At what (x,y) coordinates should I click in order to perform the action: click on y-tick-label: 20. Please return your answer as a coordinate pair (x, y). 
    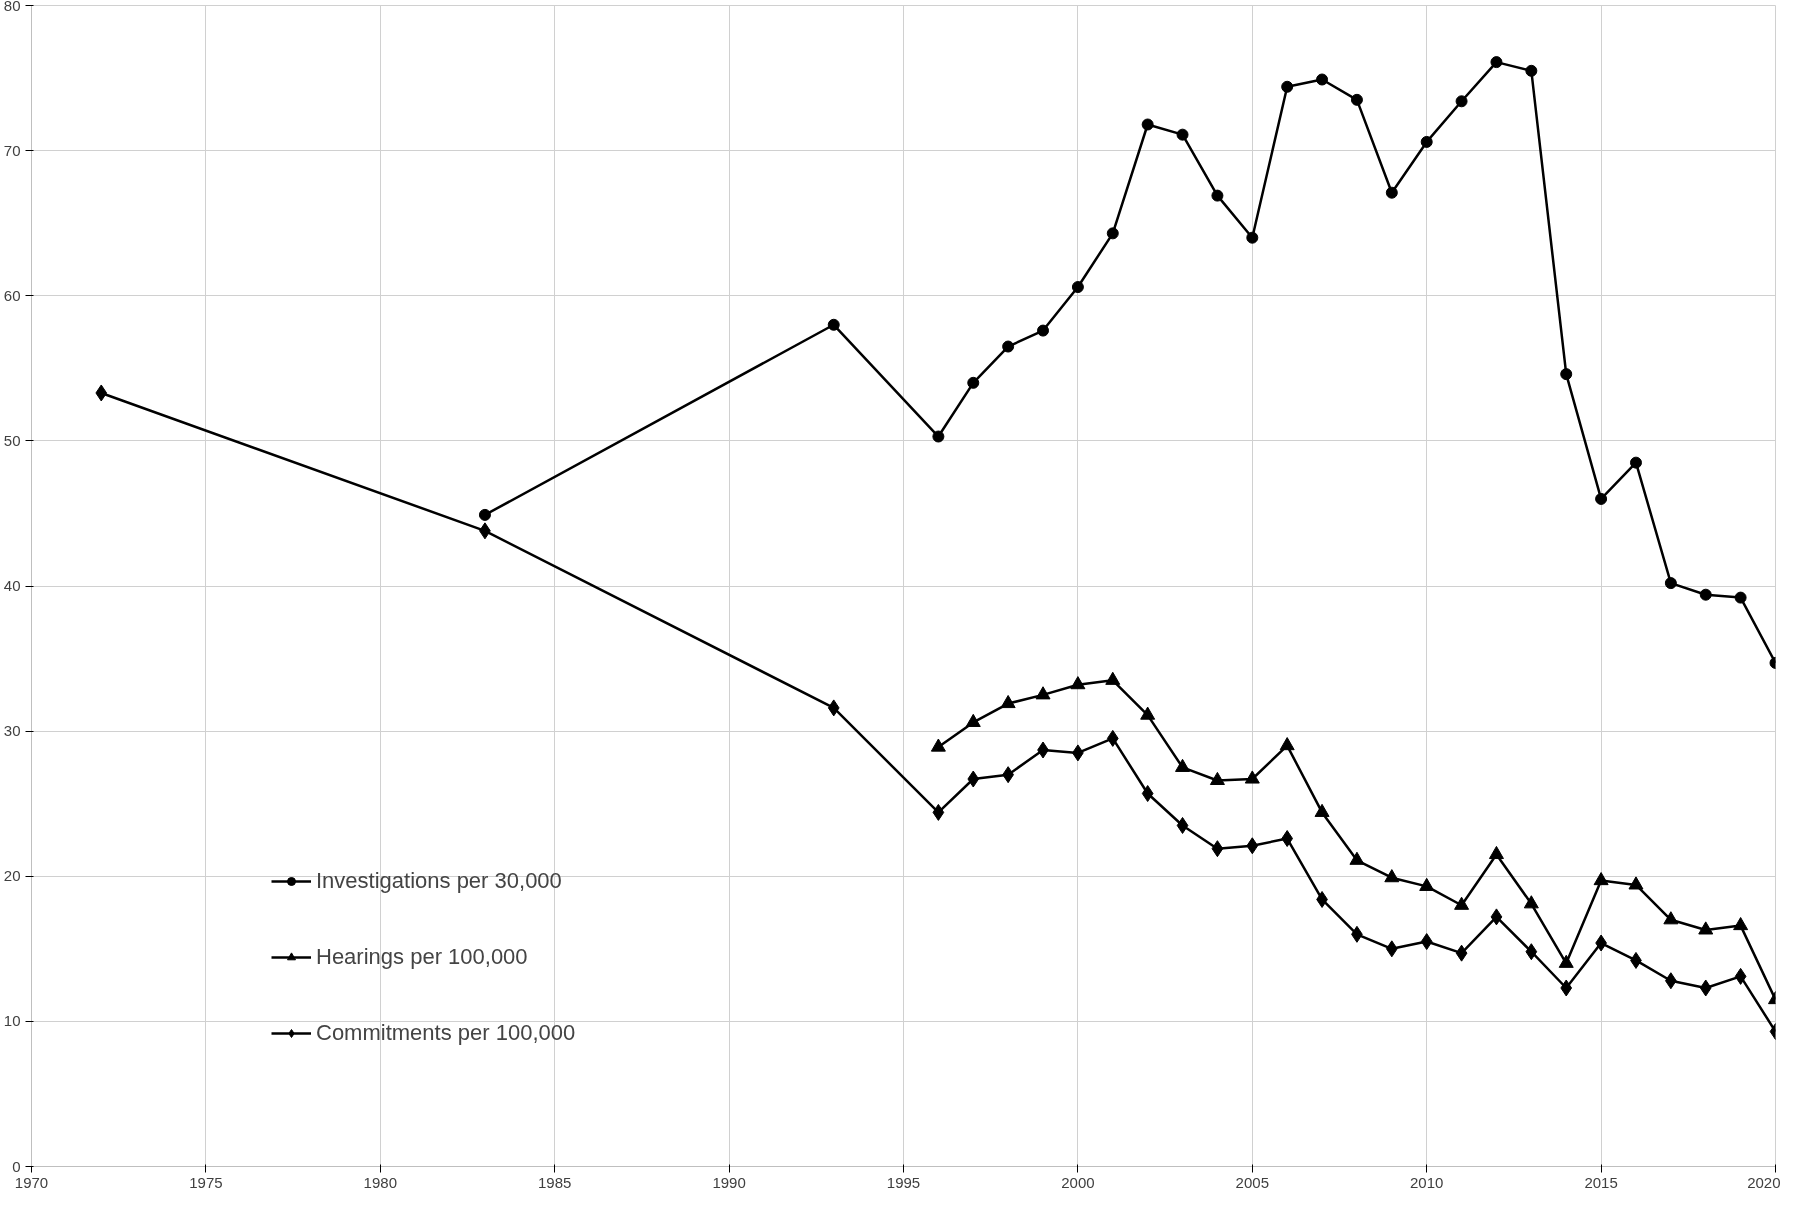
    Looking at the image, I should click on (12, 876).